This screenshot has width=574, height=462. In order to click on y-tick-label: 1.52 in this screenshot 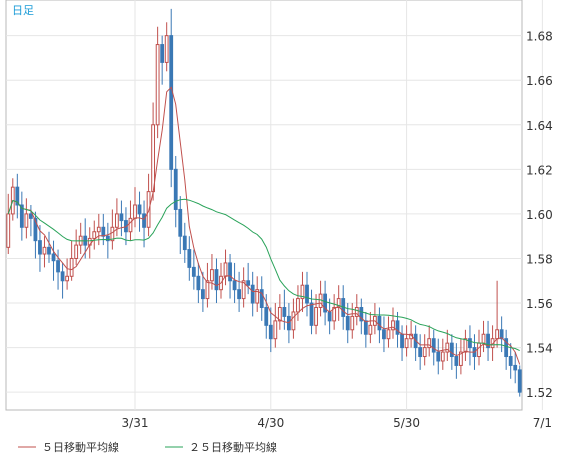, I will do `click(539, 393)`.